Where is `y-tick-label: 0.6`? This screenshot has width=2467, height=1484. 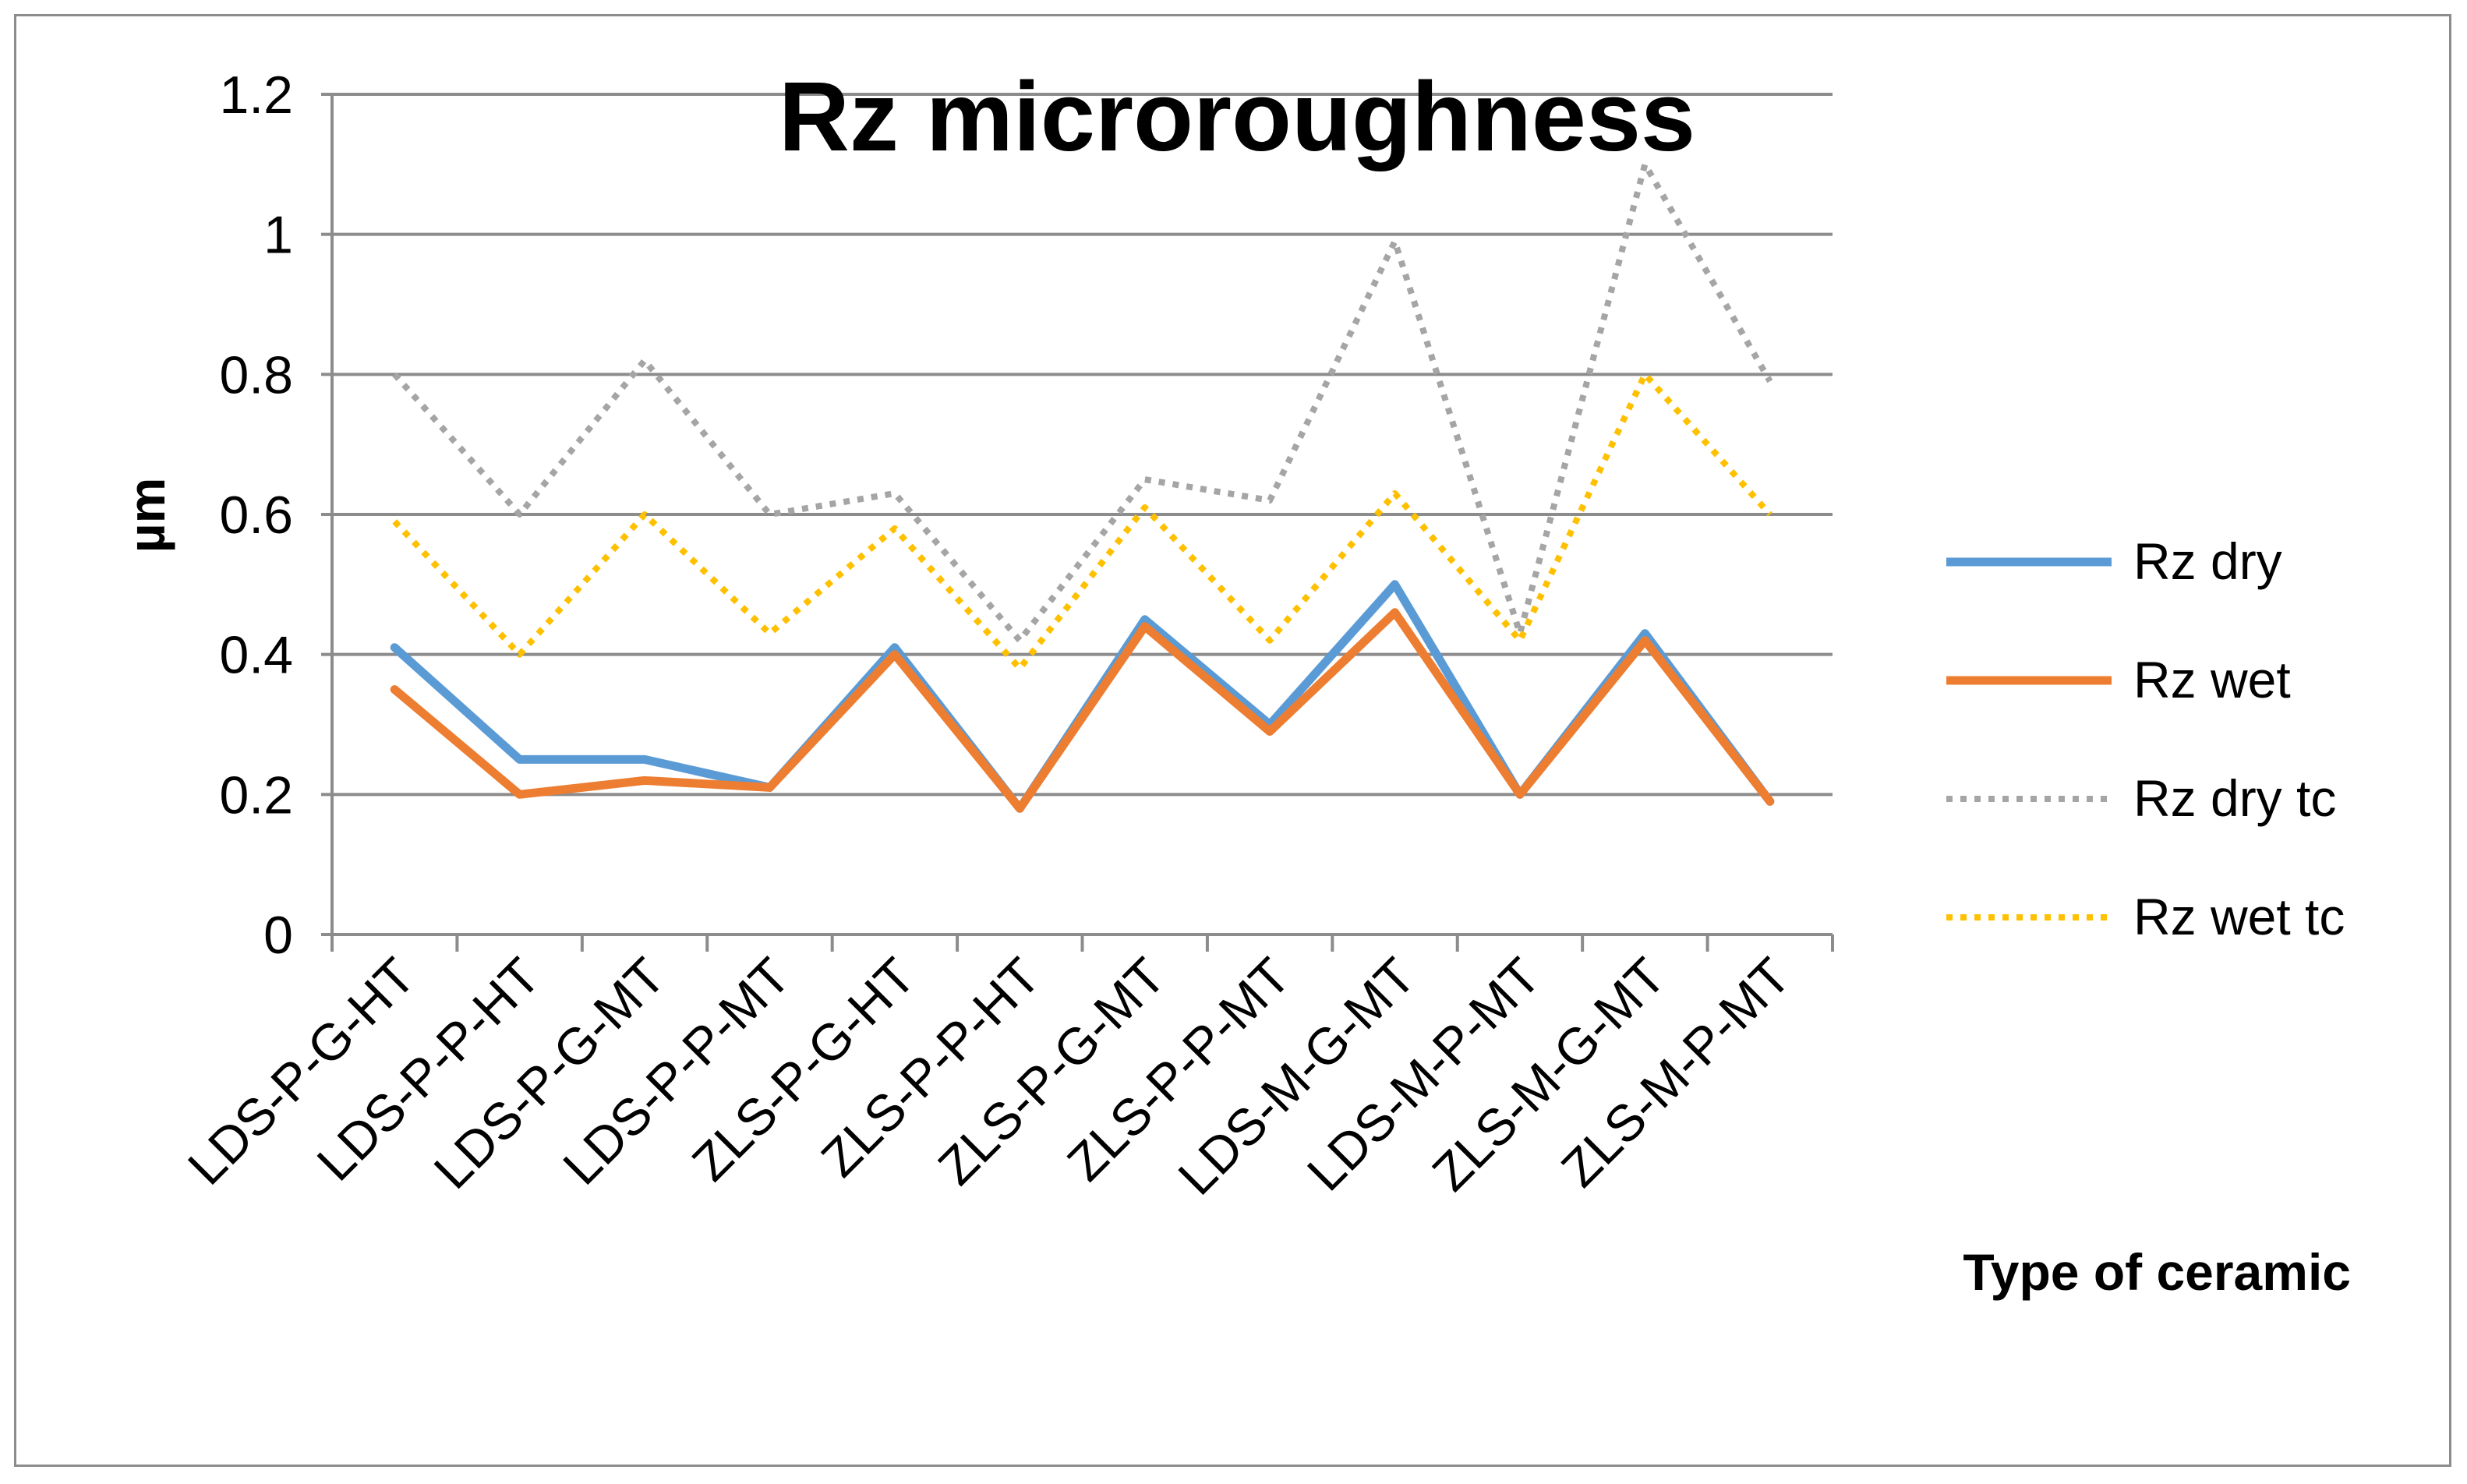 y-tick-label: 0.6 is located at coordinates (256, 515).